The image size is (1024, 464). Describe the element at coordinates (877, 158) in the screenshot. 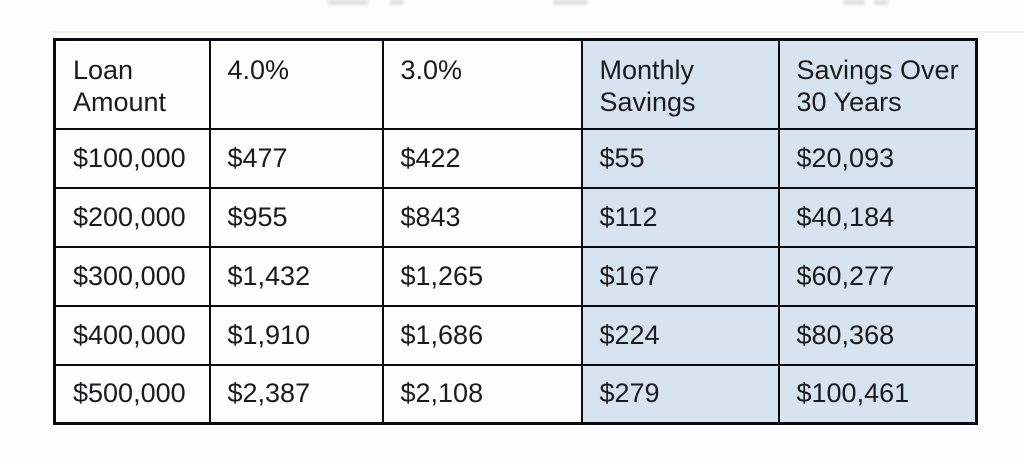

I see `table-cell: $20,093` at that location.